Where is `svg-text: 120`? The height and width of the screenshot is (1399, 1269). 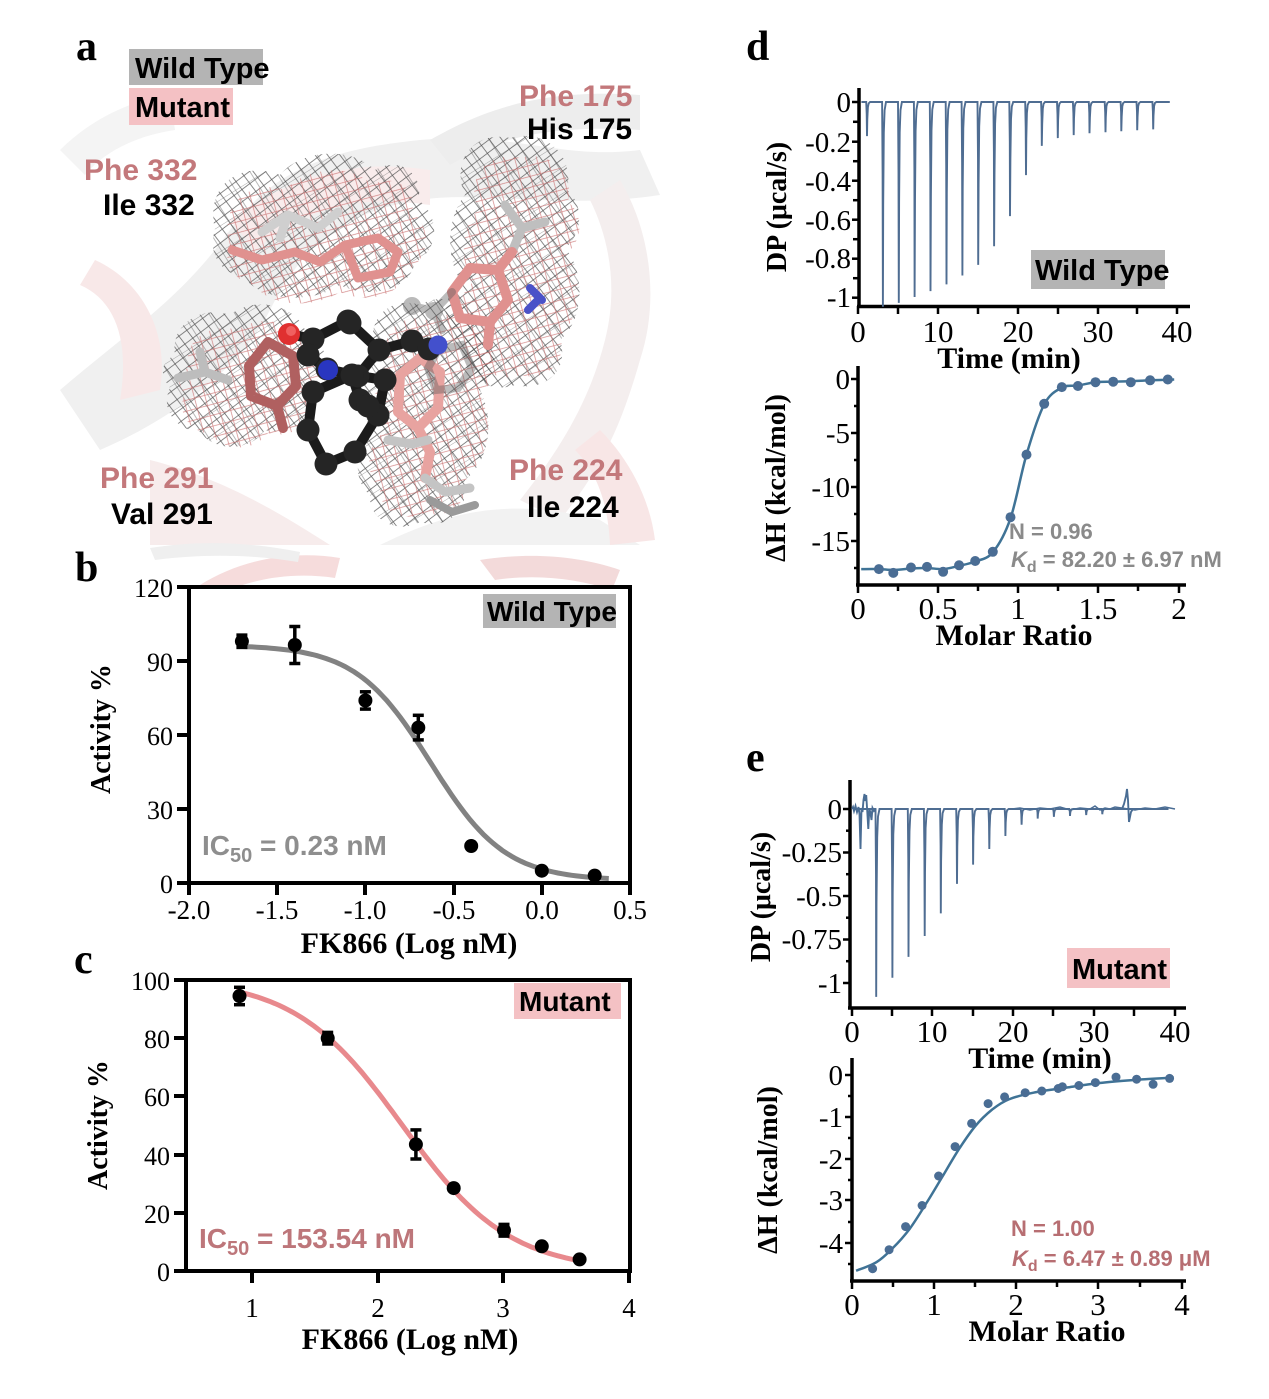
svg-text: 120 is located at coordinates (153, 588).